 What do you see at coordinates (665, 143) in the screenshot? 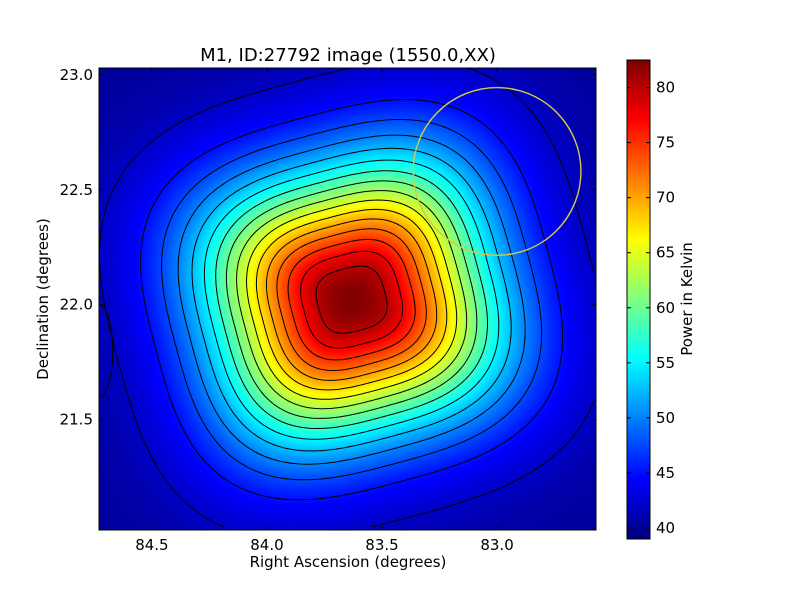
I see `colorbar-tick-label: 75` at bounding box center [665, 143].